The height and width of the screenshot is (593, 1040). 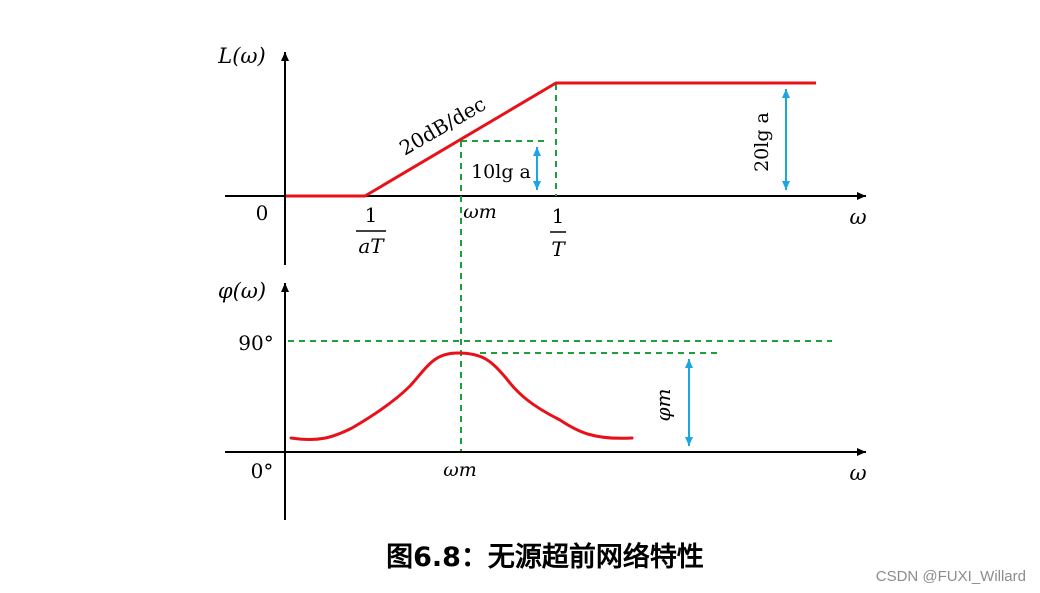 What do you see at coordinates (558, 216) in the screenshot?
I see `corner2-numerator: 1` at bounding box center [558, 216].